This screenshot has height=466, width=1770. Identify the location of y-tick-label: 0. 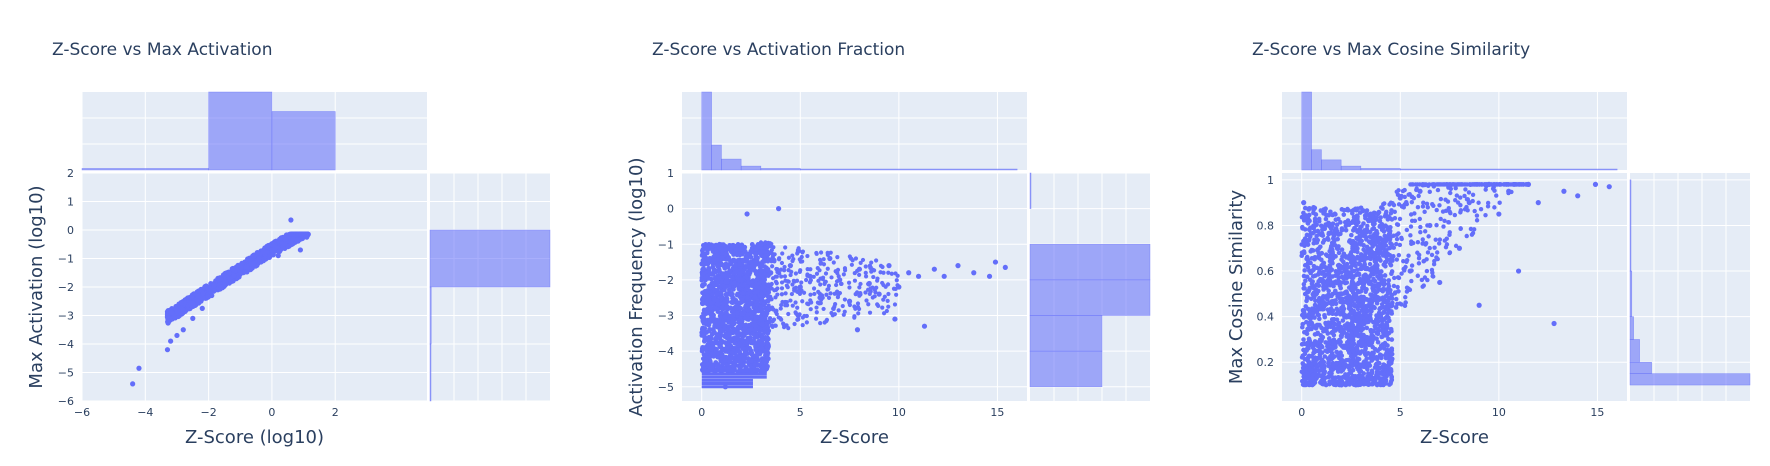
(670, 209).